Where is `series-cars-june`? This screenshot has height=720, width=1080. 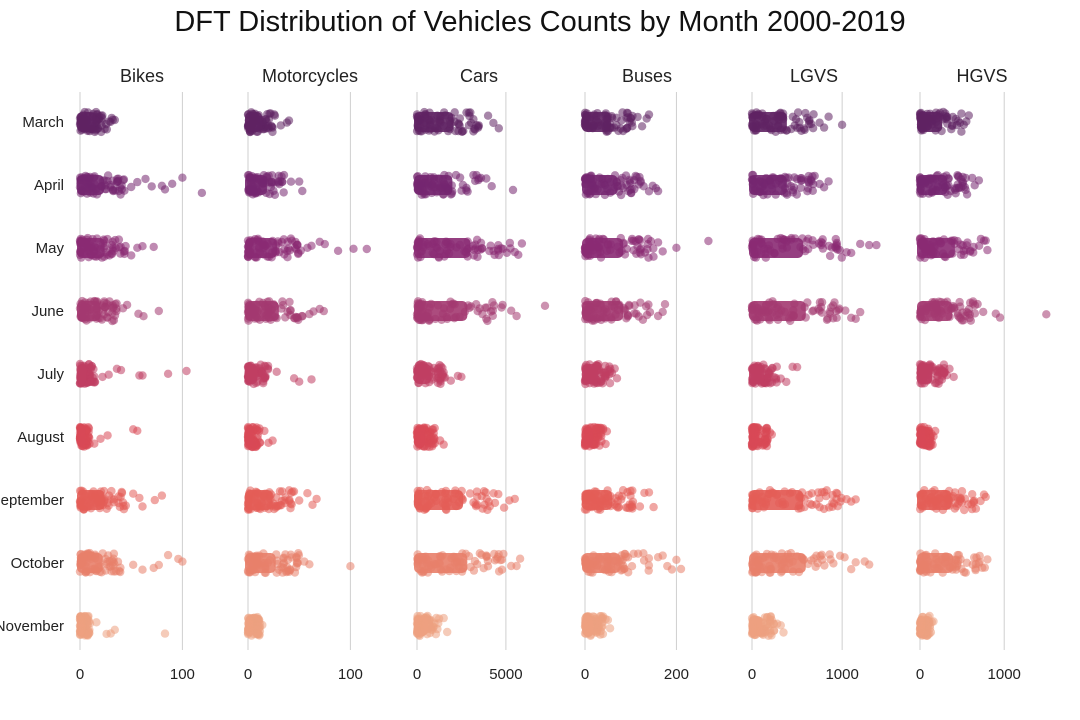
series-cars-june is located at coordinates (481, 311).